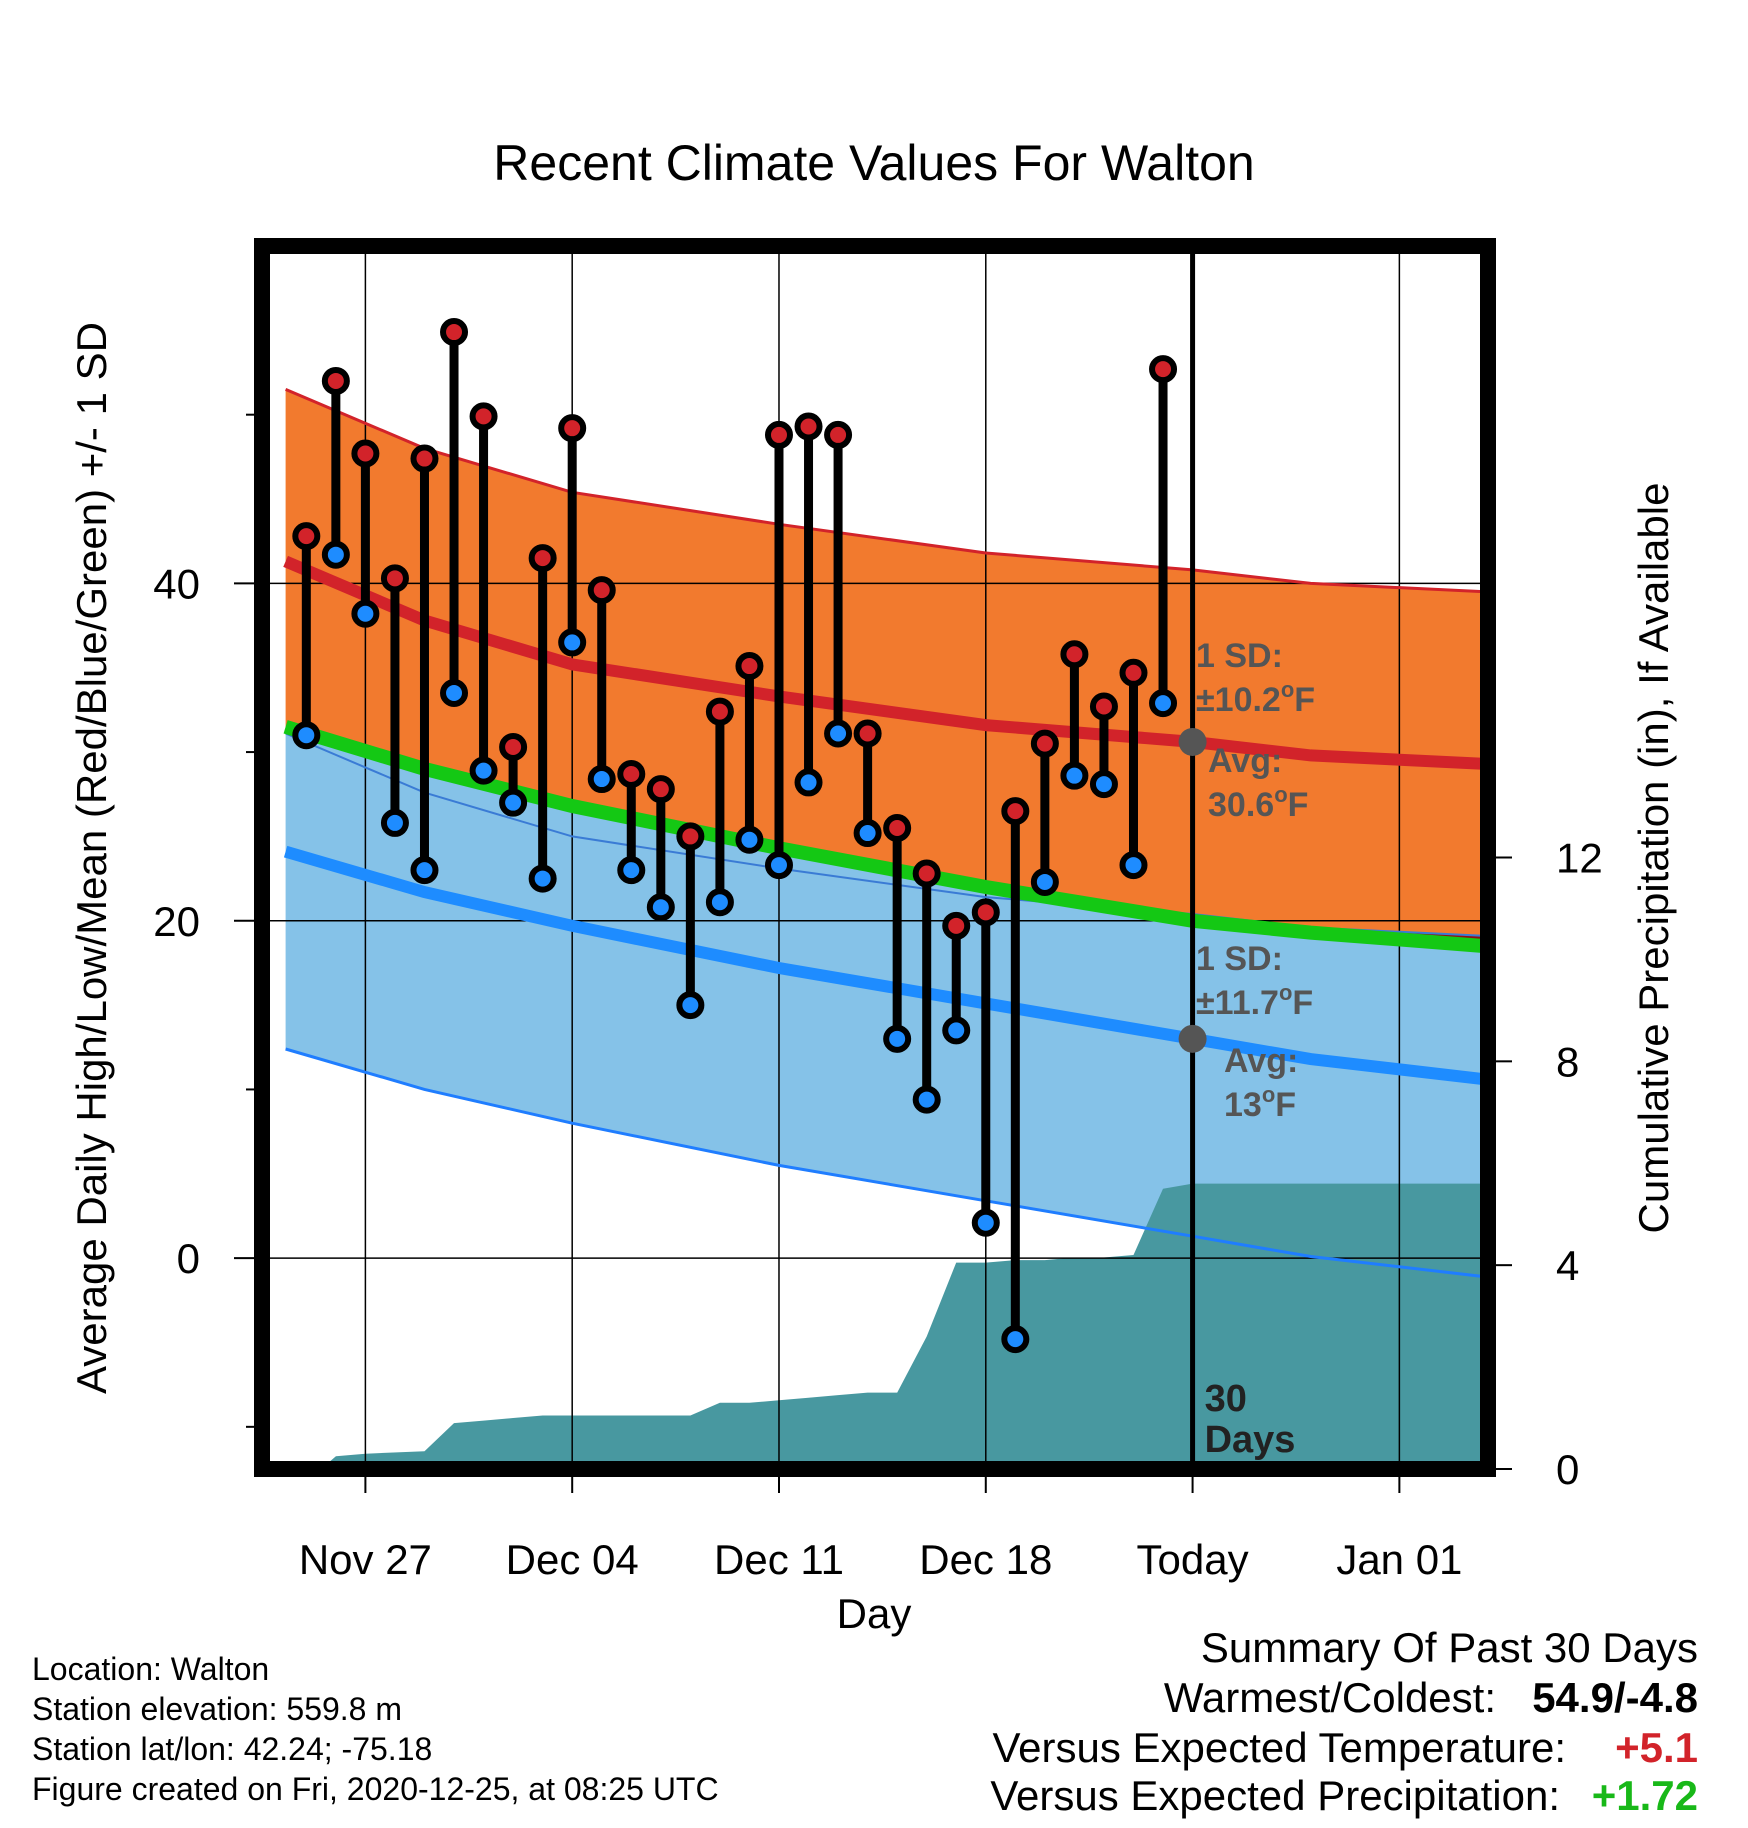 The height and width of the screenshot is (1828, 1748). Describe the element at coordinates (885, 1163) in the screenshot. I see `low-lower-sd-line` at that location.